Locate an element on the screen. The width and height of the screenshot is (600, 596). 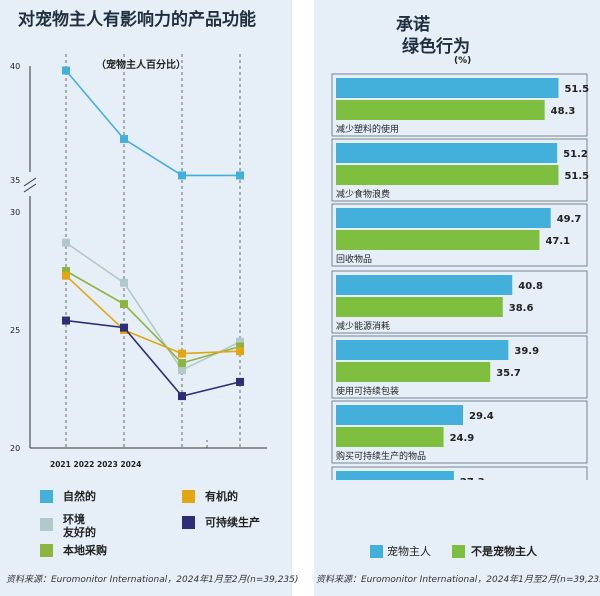
bar-chart-unit: (%) is located at coordinates (463, 61).